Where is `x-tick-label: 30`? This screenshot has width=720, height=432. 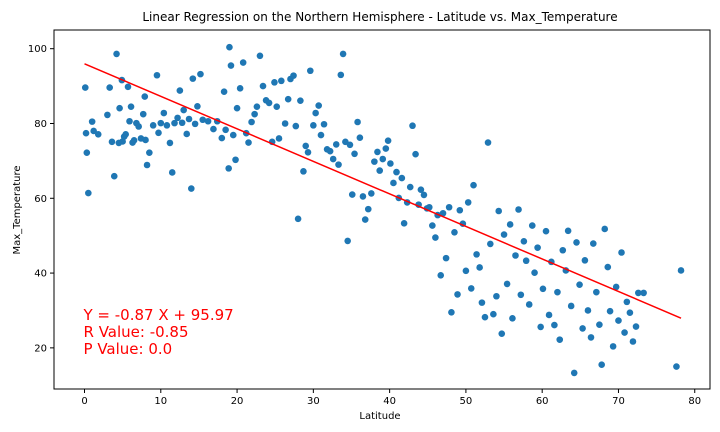 x-tick-label: 30 is located at coordinates (313, 401).